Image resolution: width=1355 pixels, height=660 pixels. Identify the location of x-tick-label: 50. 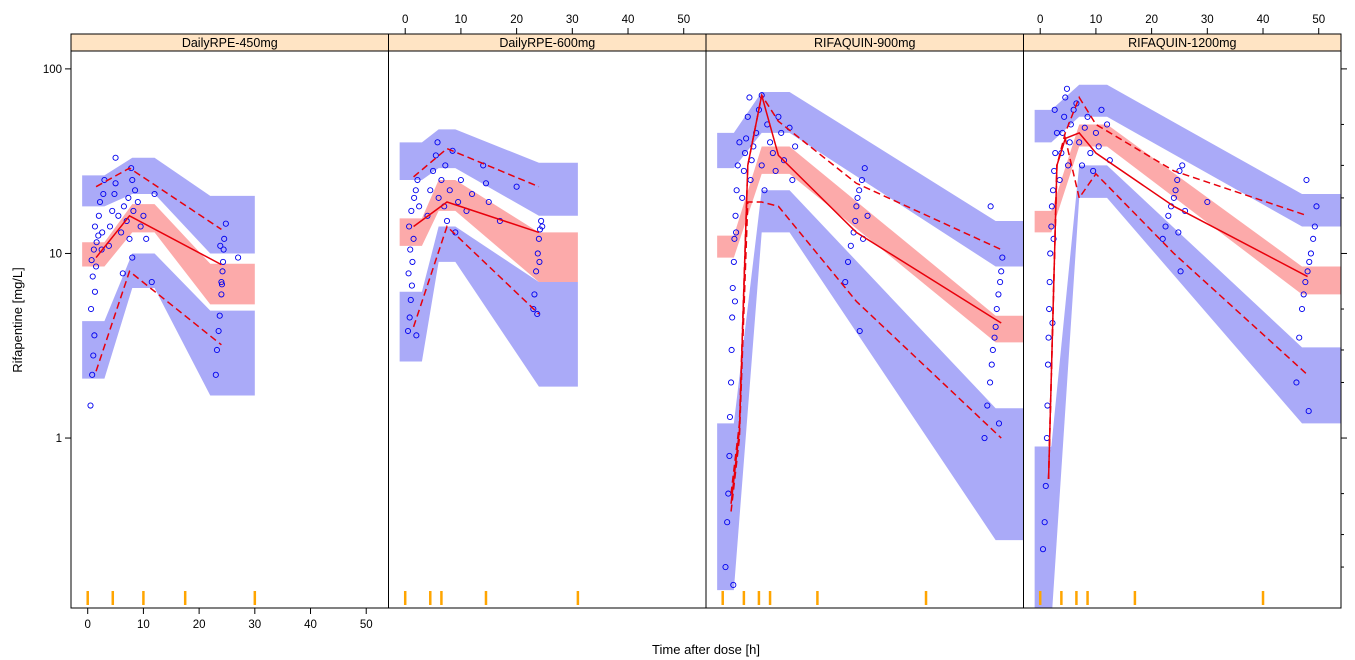
(366, 625).